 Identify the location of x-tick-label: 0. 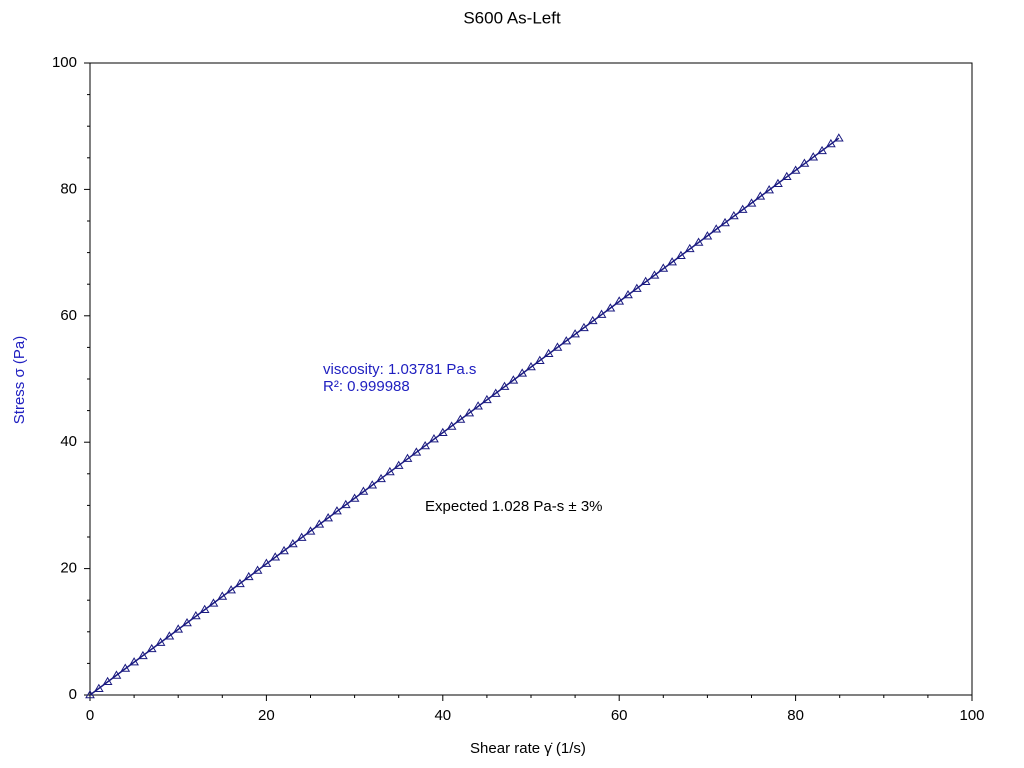
(90, 715).